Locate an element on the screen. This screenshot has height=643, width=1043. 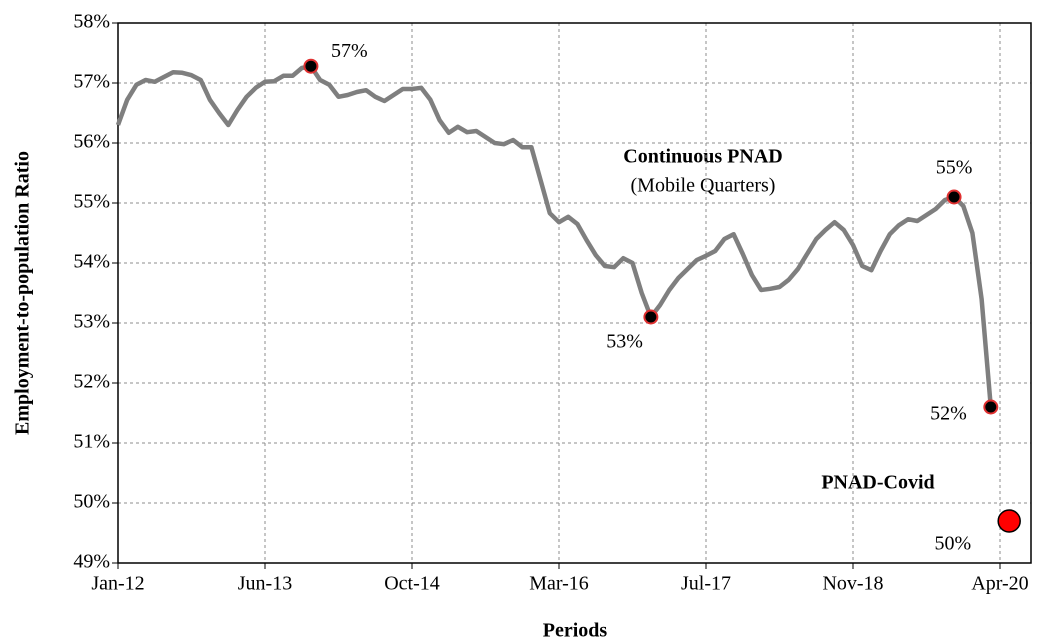
x-tick-label: Oct-14 is located at coordinates (412, 584).